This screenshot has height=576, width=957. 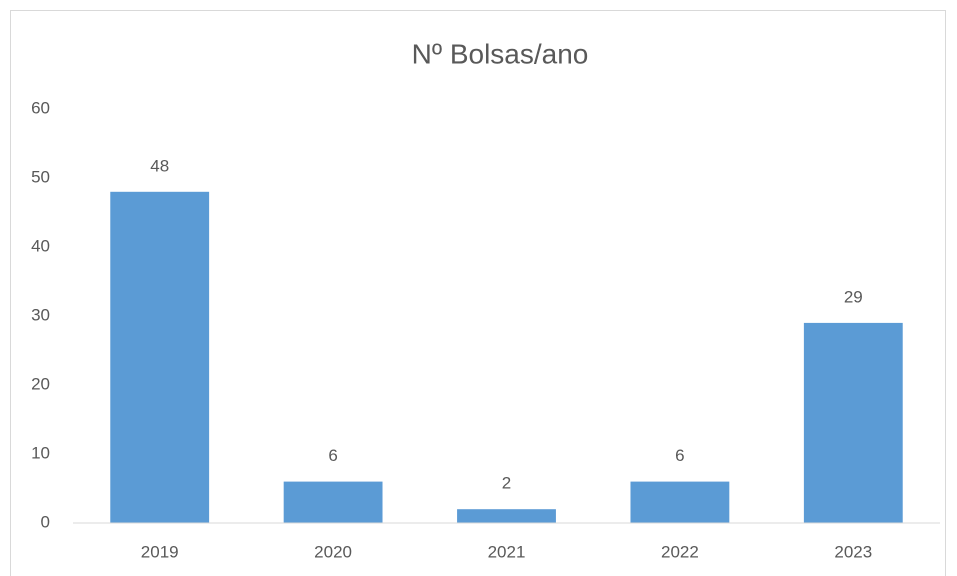 What do you see at coordinates (40, 107) in the screenshot?
I see `y-tick-label: 60` at bounding box center [40, 107].